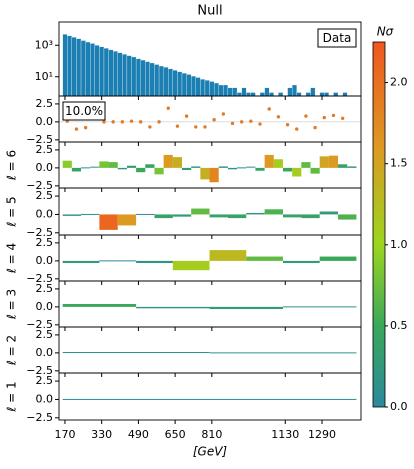 This screenshot has height=469, width=414. Describe the element at coordinates (12, 396) in the screenshot. I see `panel-label: ℓ = 1` at that location.